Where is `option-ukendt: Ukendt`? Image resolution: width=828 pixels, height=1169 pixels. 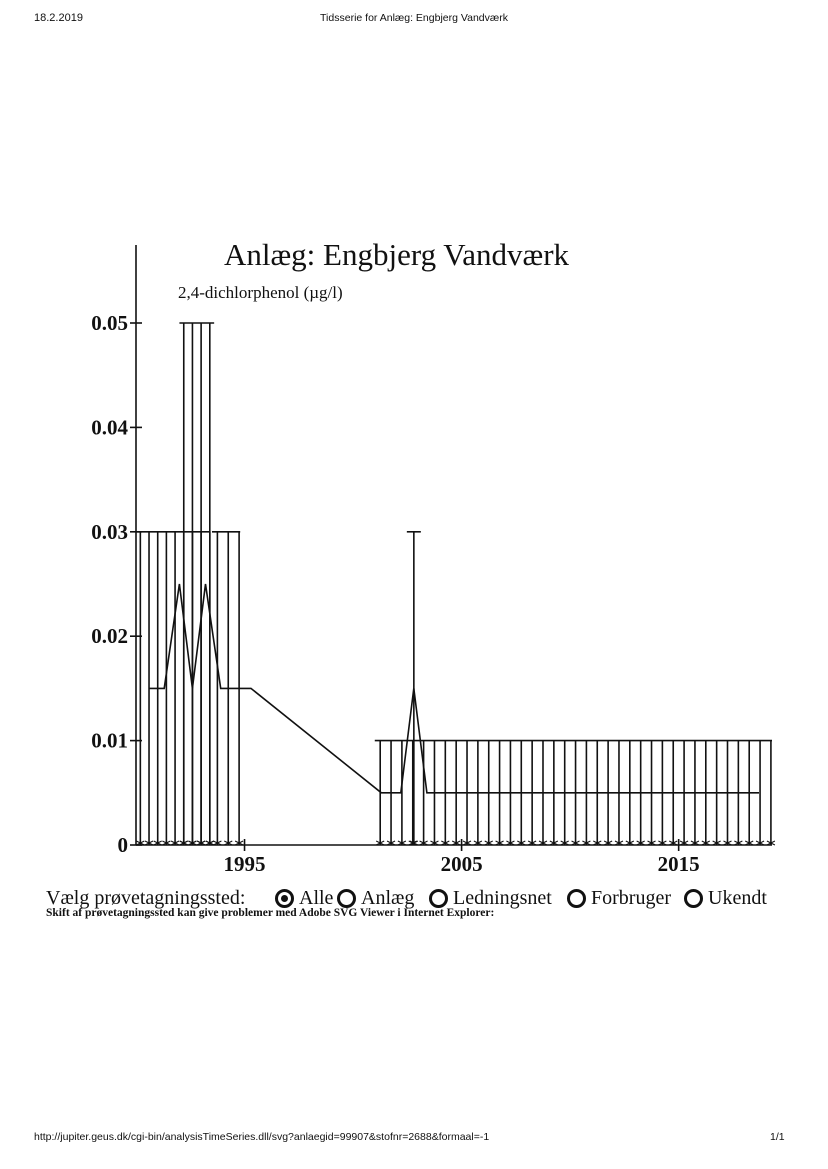 option-ukendt: Ukendt is located at coordinates (725, 898).